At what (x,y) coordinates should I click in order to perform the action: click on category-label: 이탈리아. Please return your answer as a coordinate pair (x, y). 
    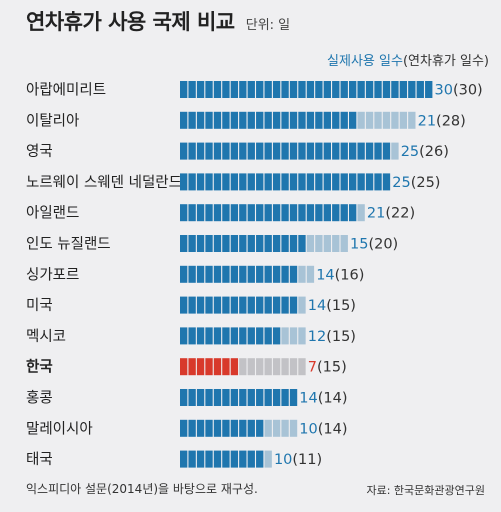
    Looking at the image, I should click on (52, 120).